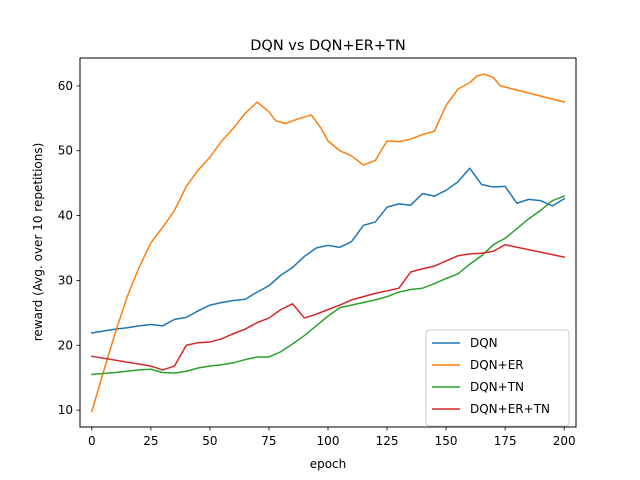  I want to click on x-tick-label: 75, so click(268, 441).